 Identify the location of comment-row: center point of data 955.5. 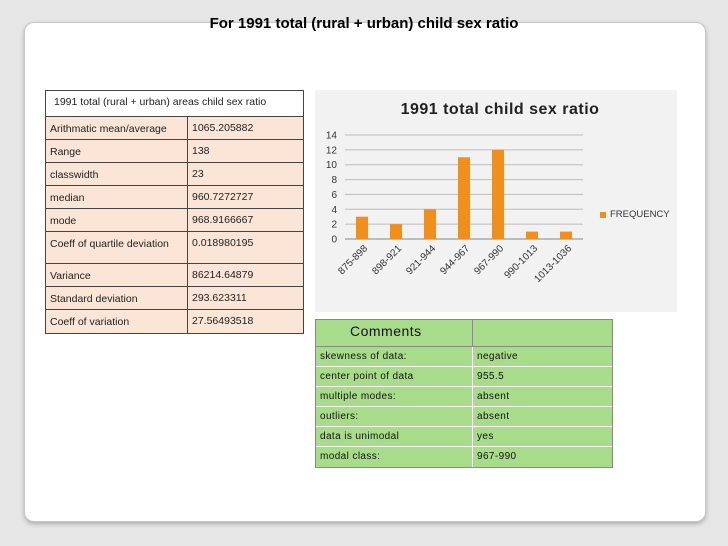
(464, 377).